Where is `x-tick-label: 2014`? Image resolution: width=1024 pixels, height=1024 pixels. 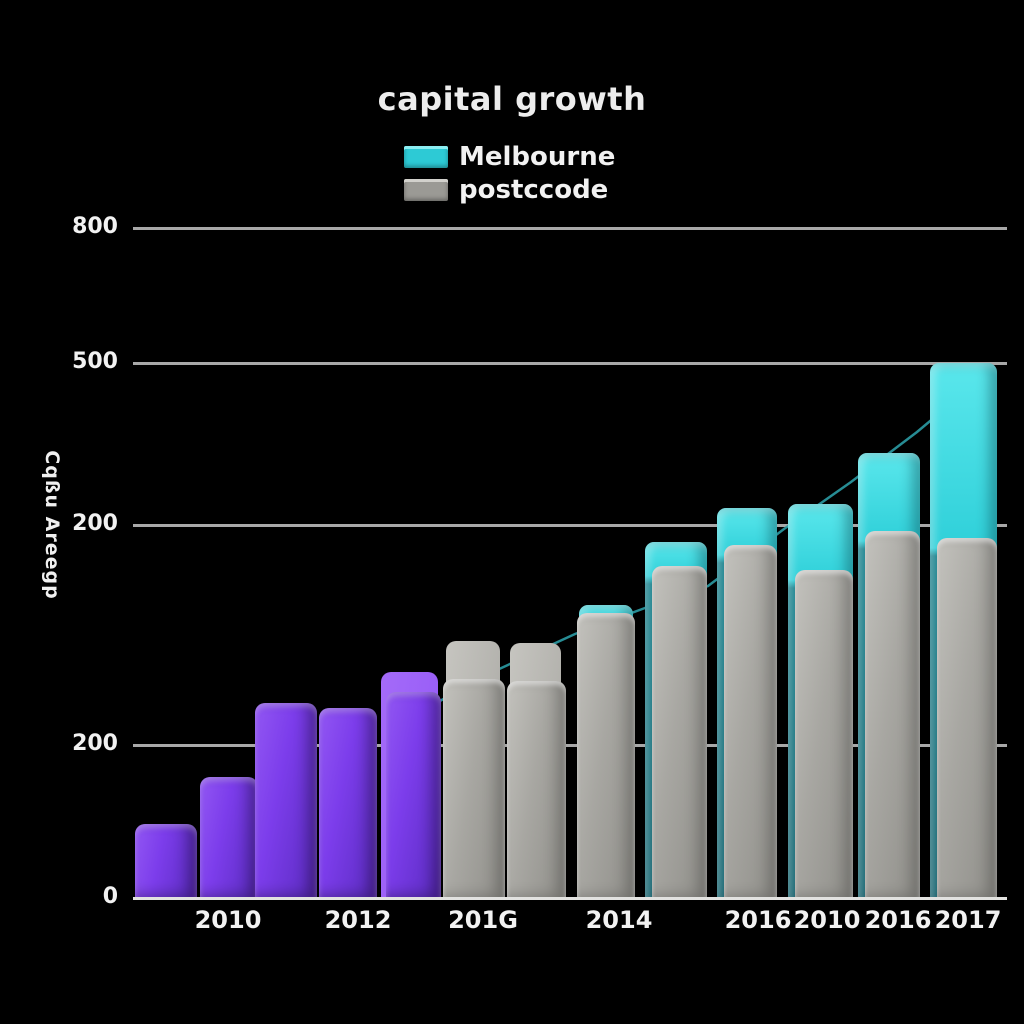 x-tick-label: 2014 is located at coordinates (619, 920).